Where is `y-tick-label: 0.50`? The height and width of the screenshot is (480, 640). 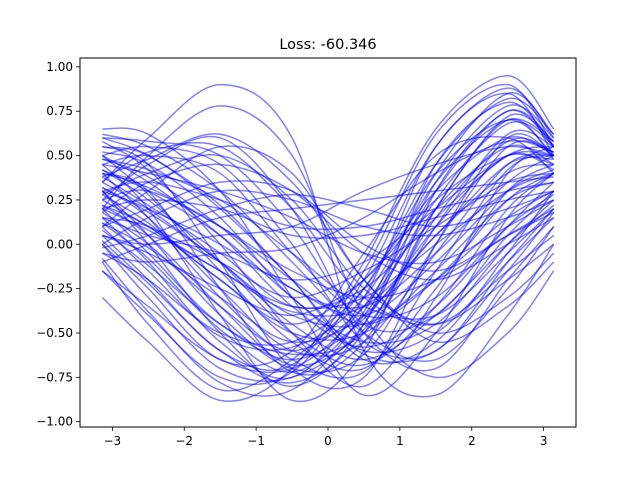 y-tick-label: 0.50 is located at coordinates (59, 156).